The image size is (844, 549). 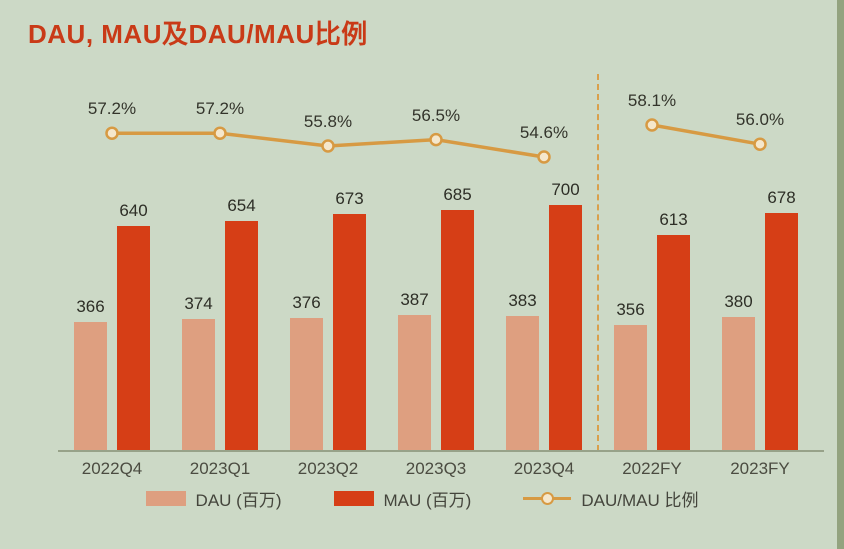 I want to click on x-axis-category-label: 2023Q4, so click(x=544, y=468).